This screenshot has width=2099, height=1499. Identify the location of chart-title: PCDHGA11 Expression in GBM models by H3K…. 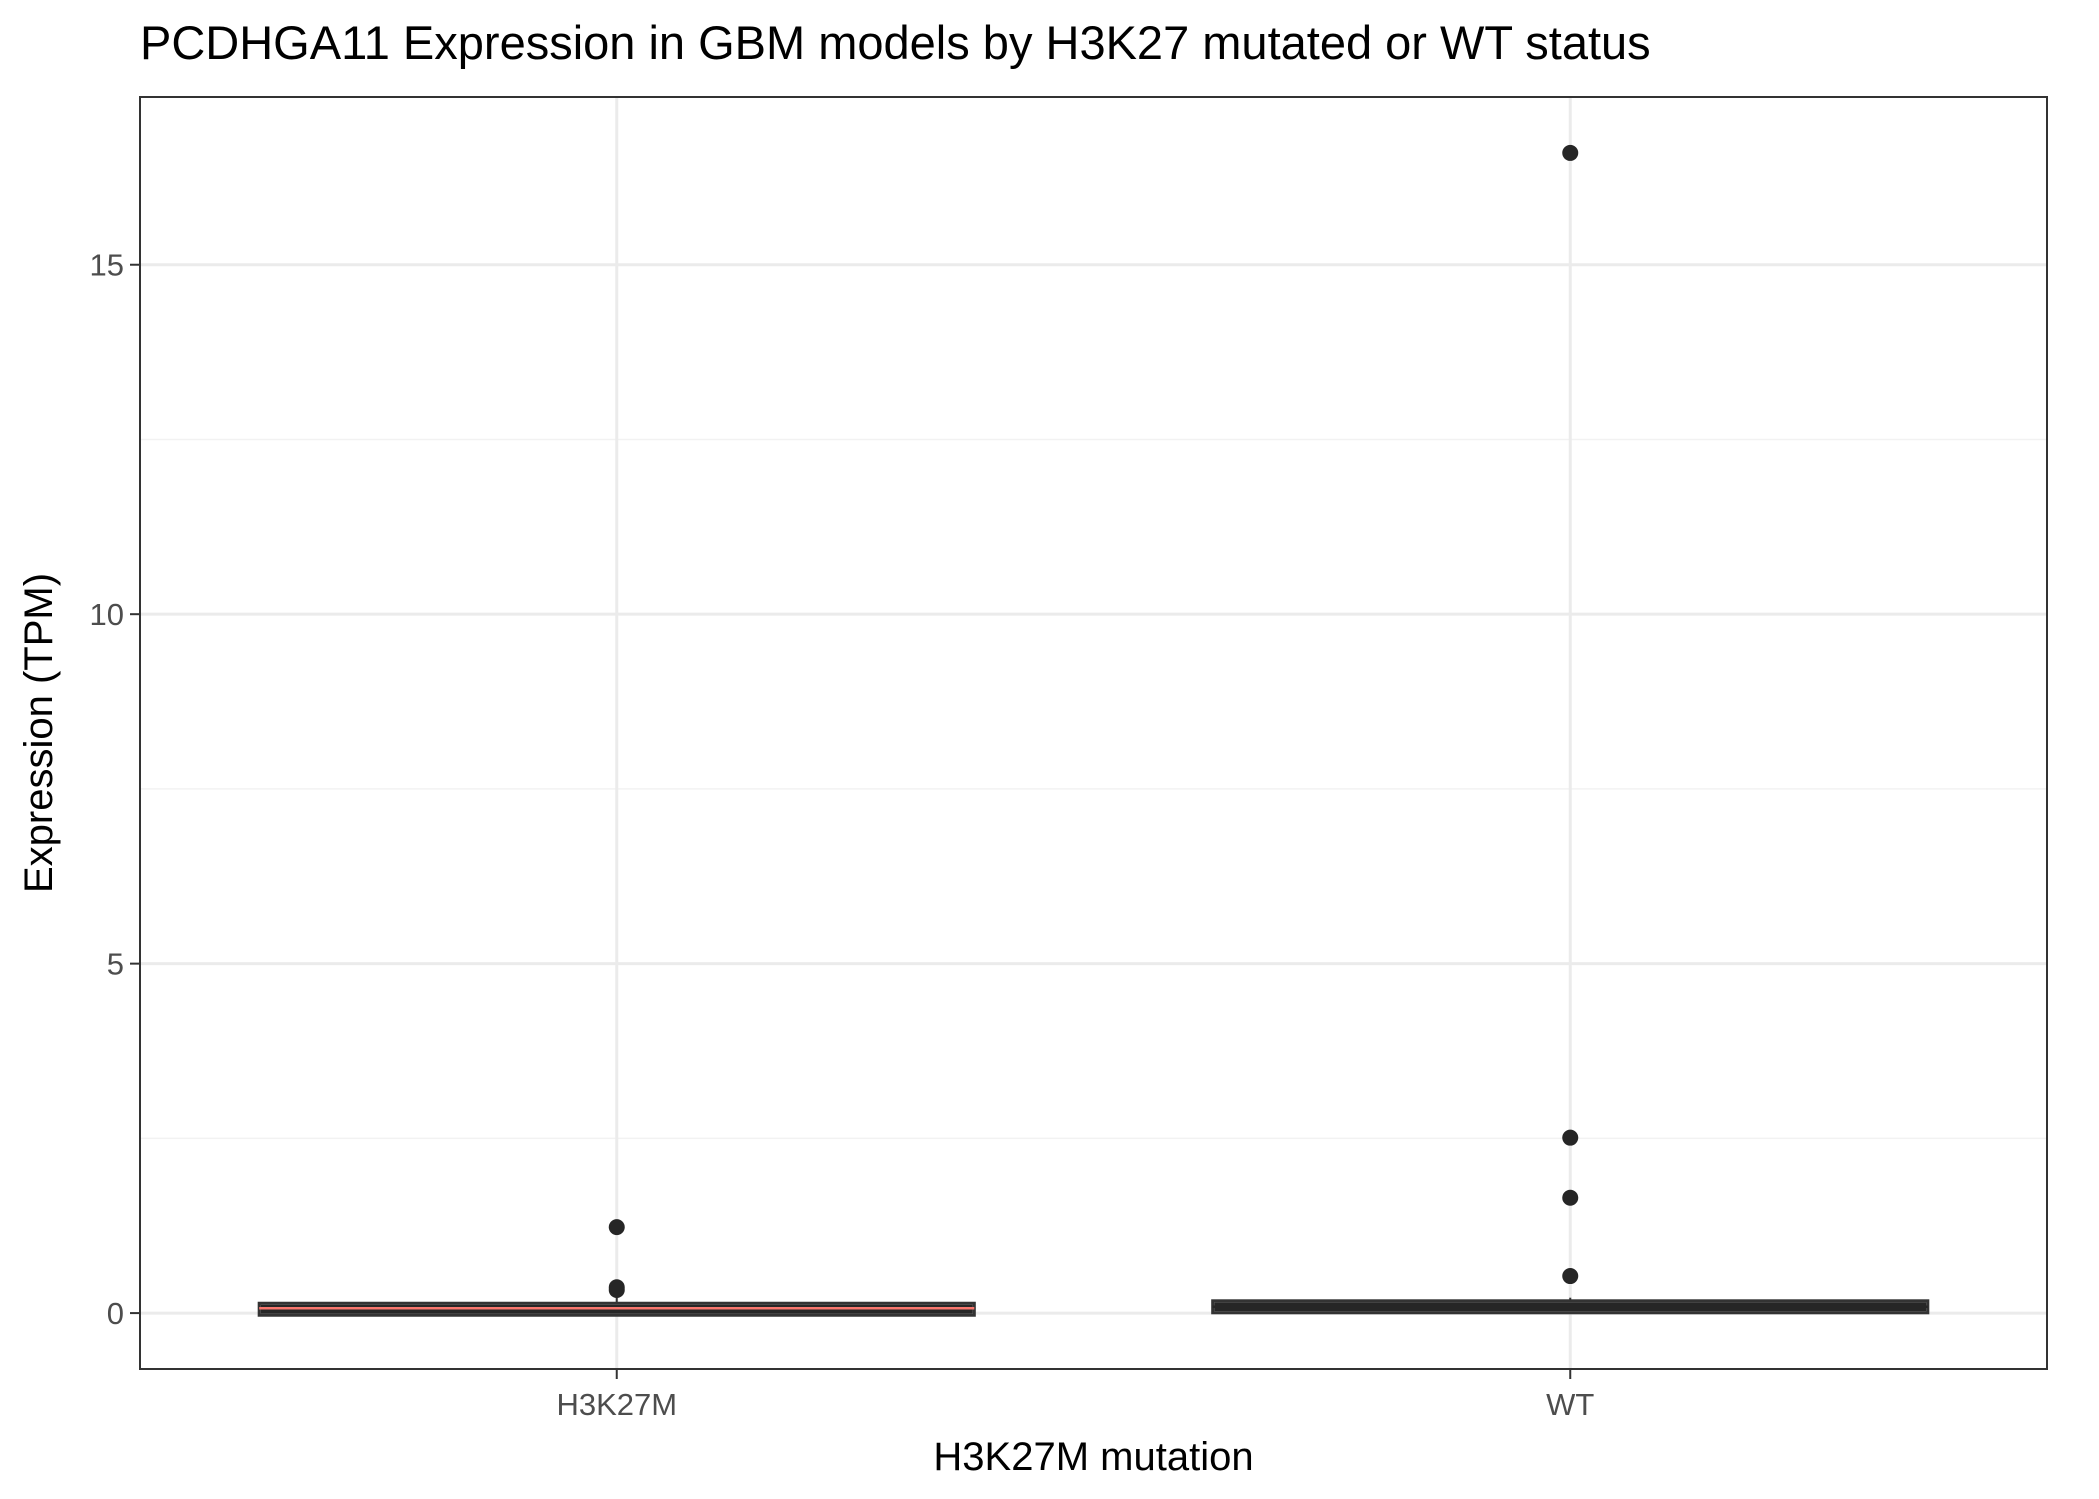
(895, 42).